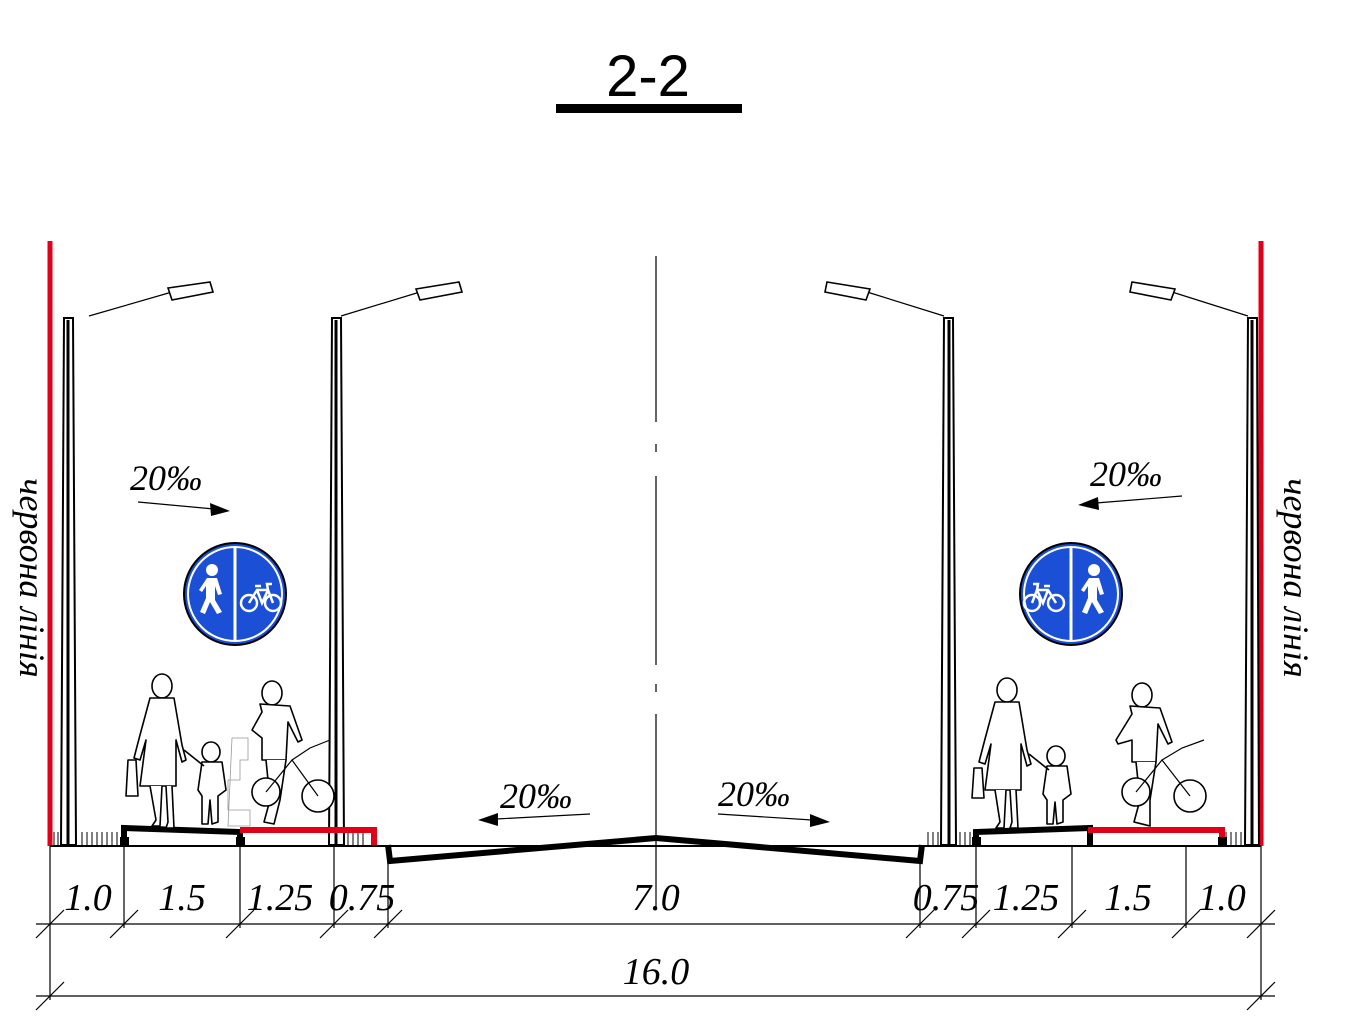 This screenshot has width=1348, height=1018. I want to click on title-underline, so click(649, 108).